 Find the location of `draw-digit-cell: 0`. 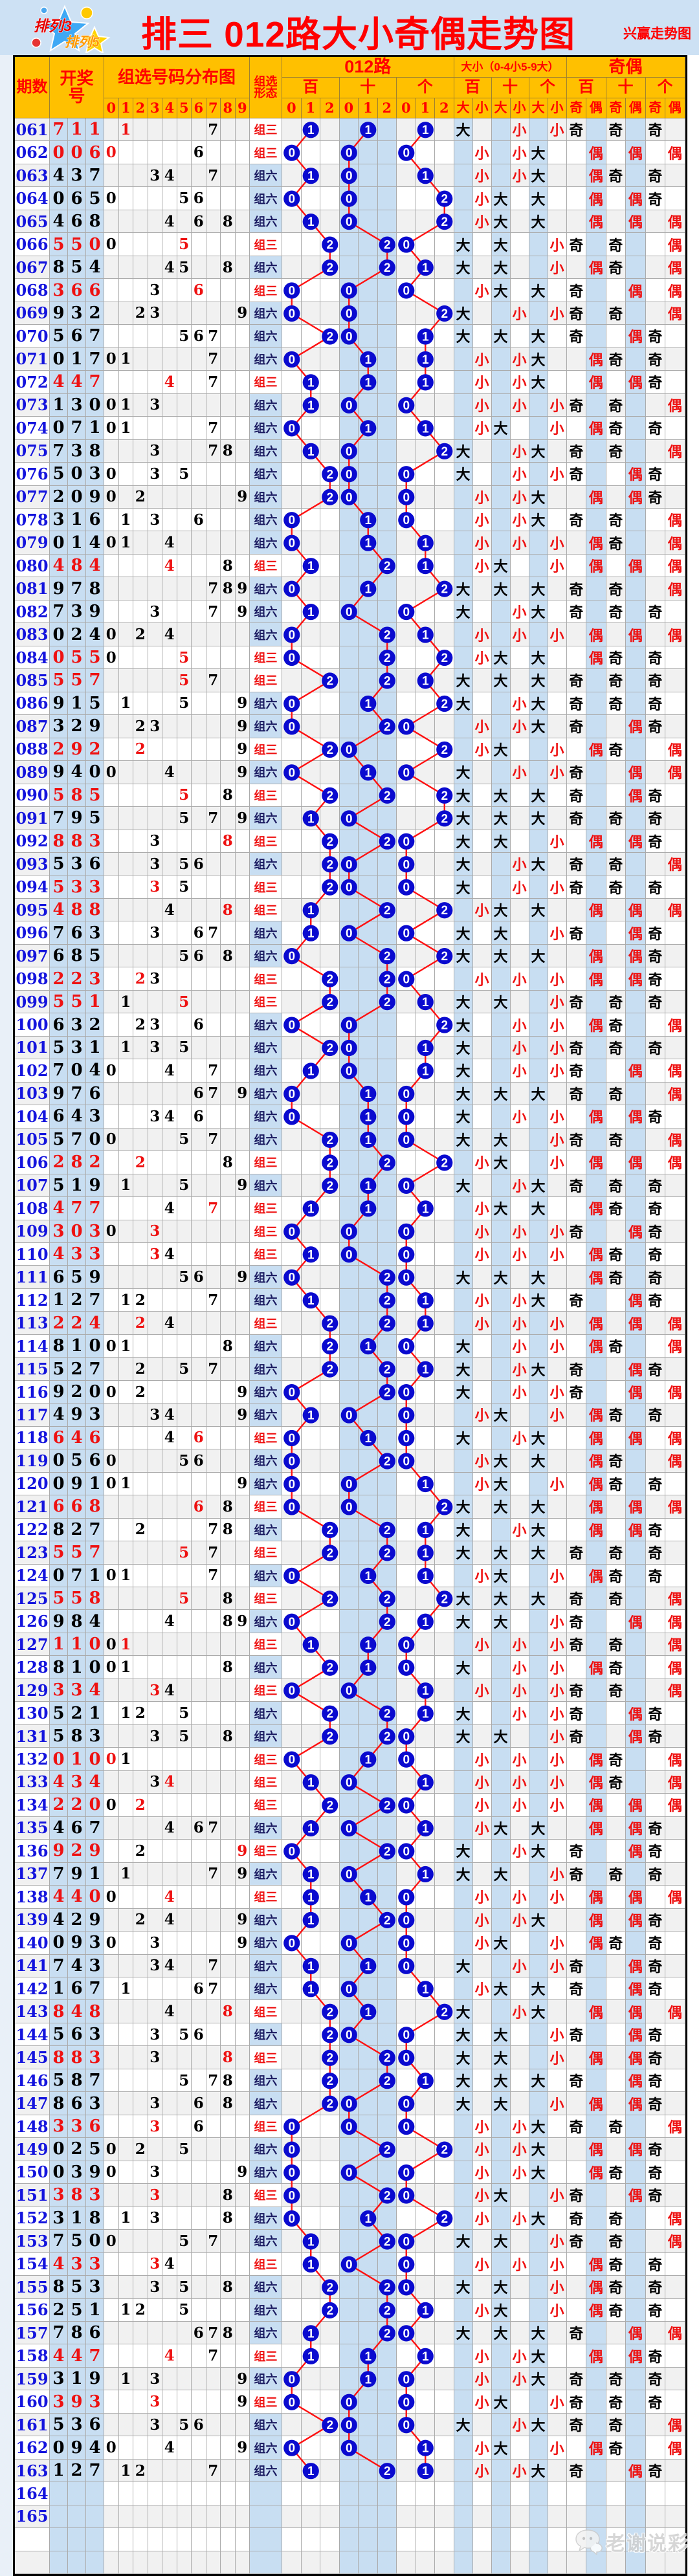

draw-digit-cell: 0 is located at coordinates (59, 359).